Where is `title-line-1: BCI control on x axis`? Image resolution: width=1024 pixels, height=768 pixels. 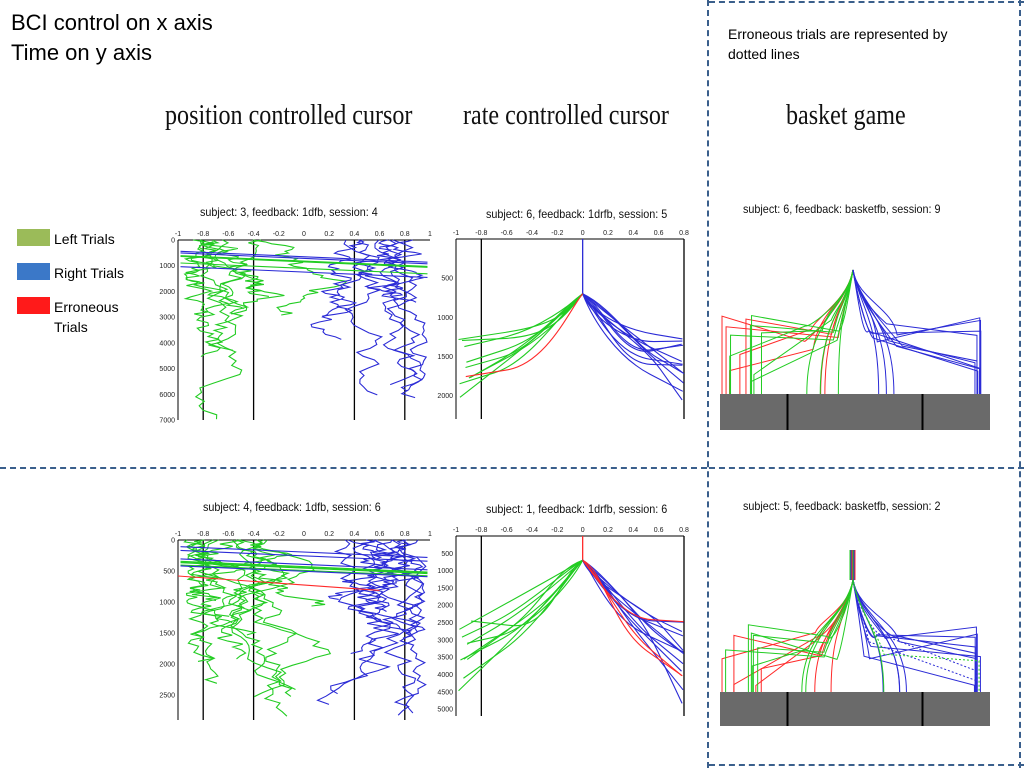
title-line-1: BCI control on x axis is located at coordinates (112, 22).